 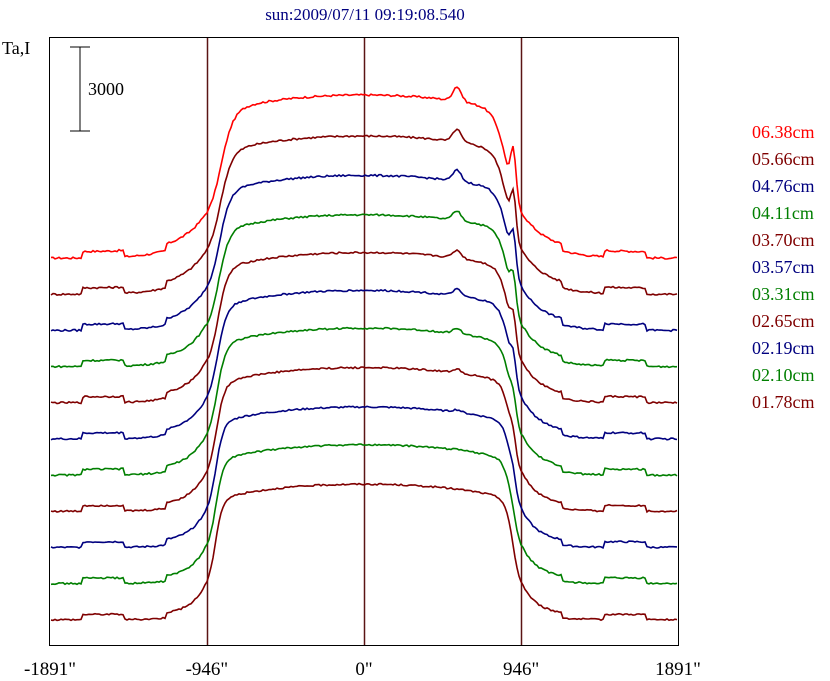 What do you see at coordinates (106, 89) in the screenshot?
I see `scale-bar-label: 3000` at bounding box center [106, 89].